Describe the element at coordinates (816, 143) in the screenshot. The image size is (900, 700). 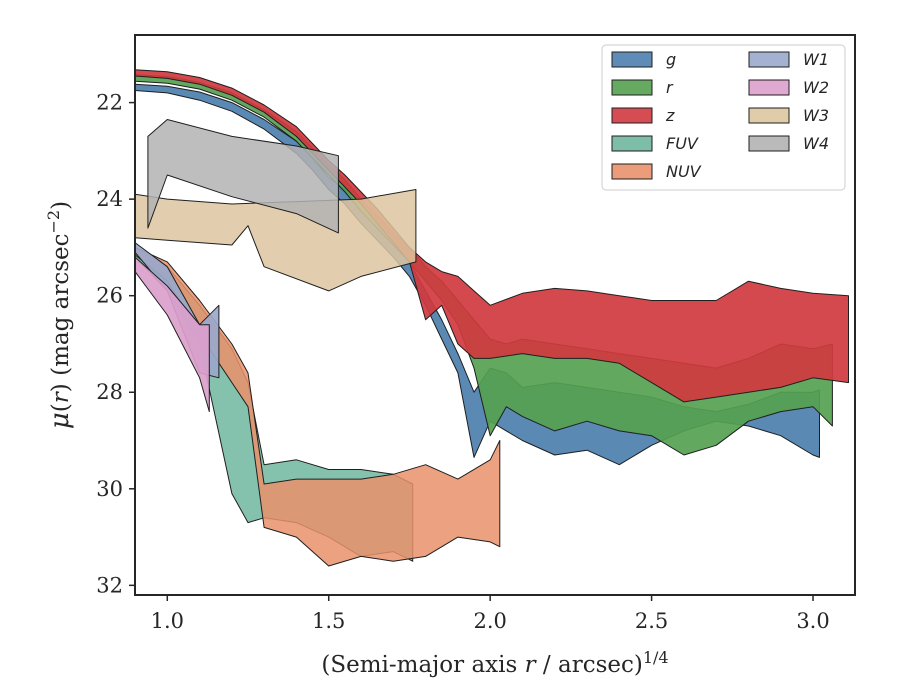
I see `legend-label-w4: W4` at that location.